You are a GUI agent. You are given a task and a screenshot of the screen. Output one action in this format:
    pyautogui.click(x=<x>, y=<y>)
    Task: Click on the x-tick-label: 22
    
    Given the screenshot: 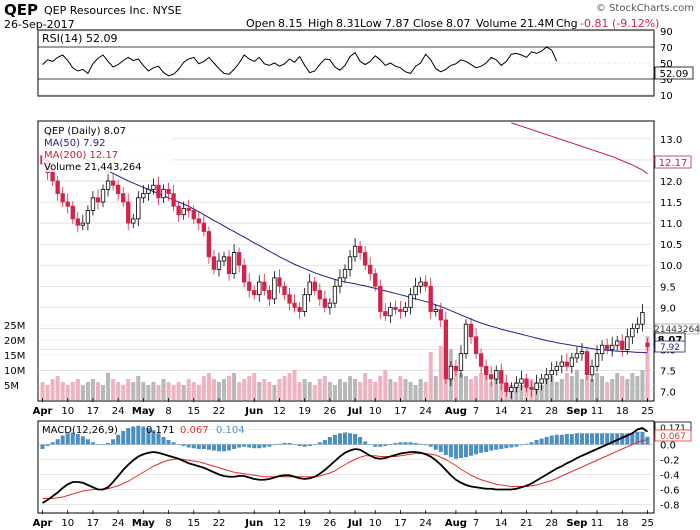 What is the action you would take?
    pyautogui.click(x=219, y=523)
    